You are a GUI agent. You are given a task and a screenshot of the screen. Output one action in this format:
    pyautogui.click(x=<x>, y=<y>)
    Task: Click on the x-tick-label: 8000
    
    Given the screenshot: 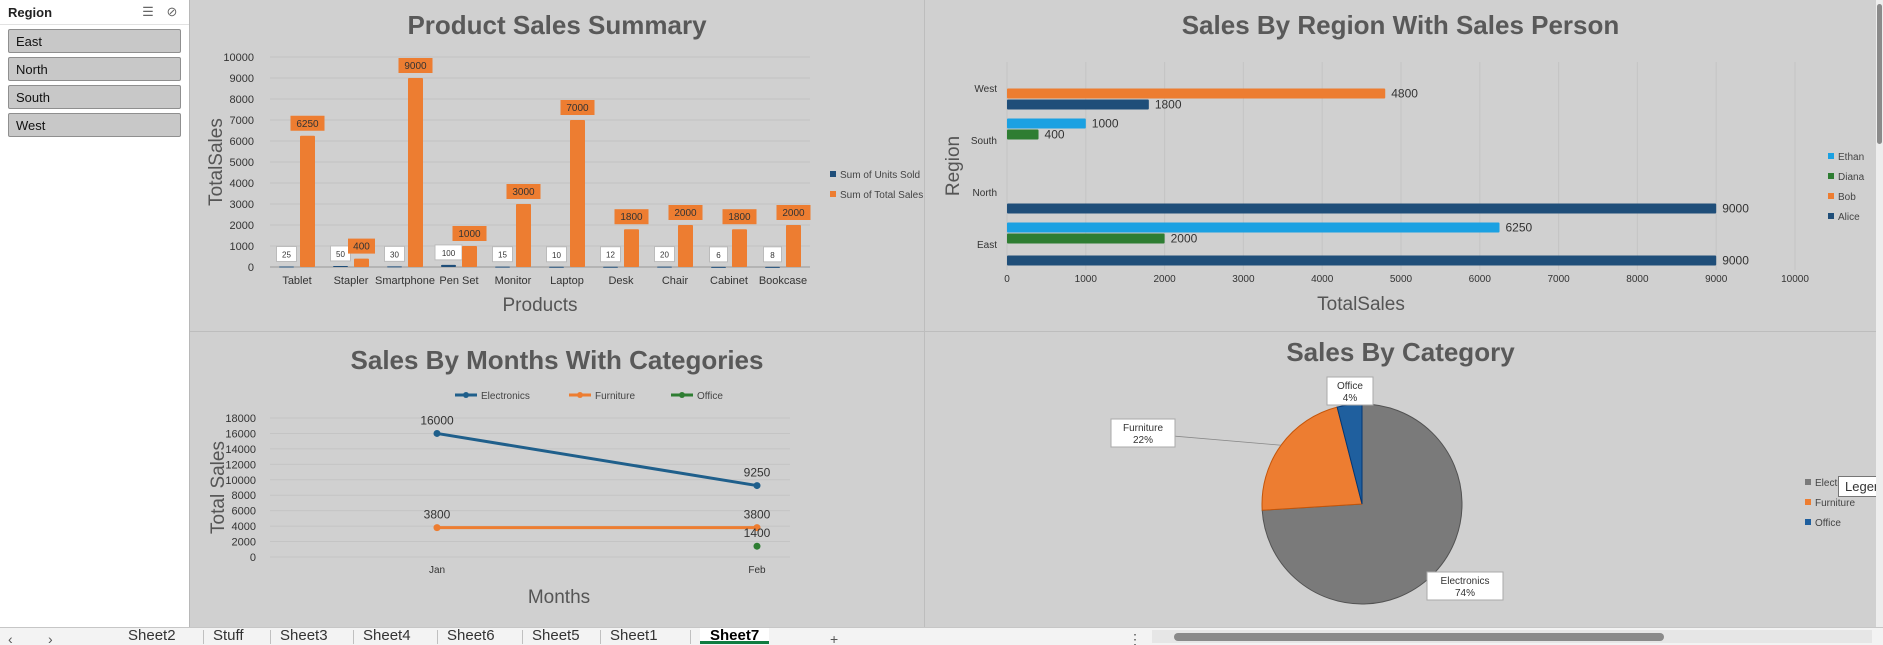 What is the action you would take?
    pyautogui.click(x=1637, y=279)
    